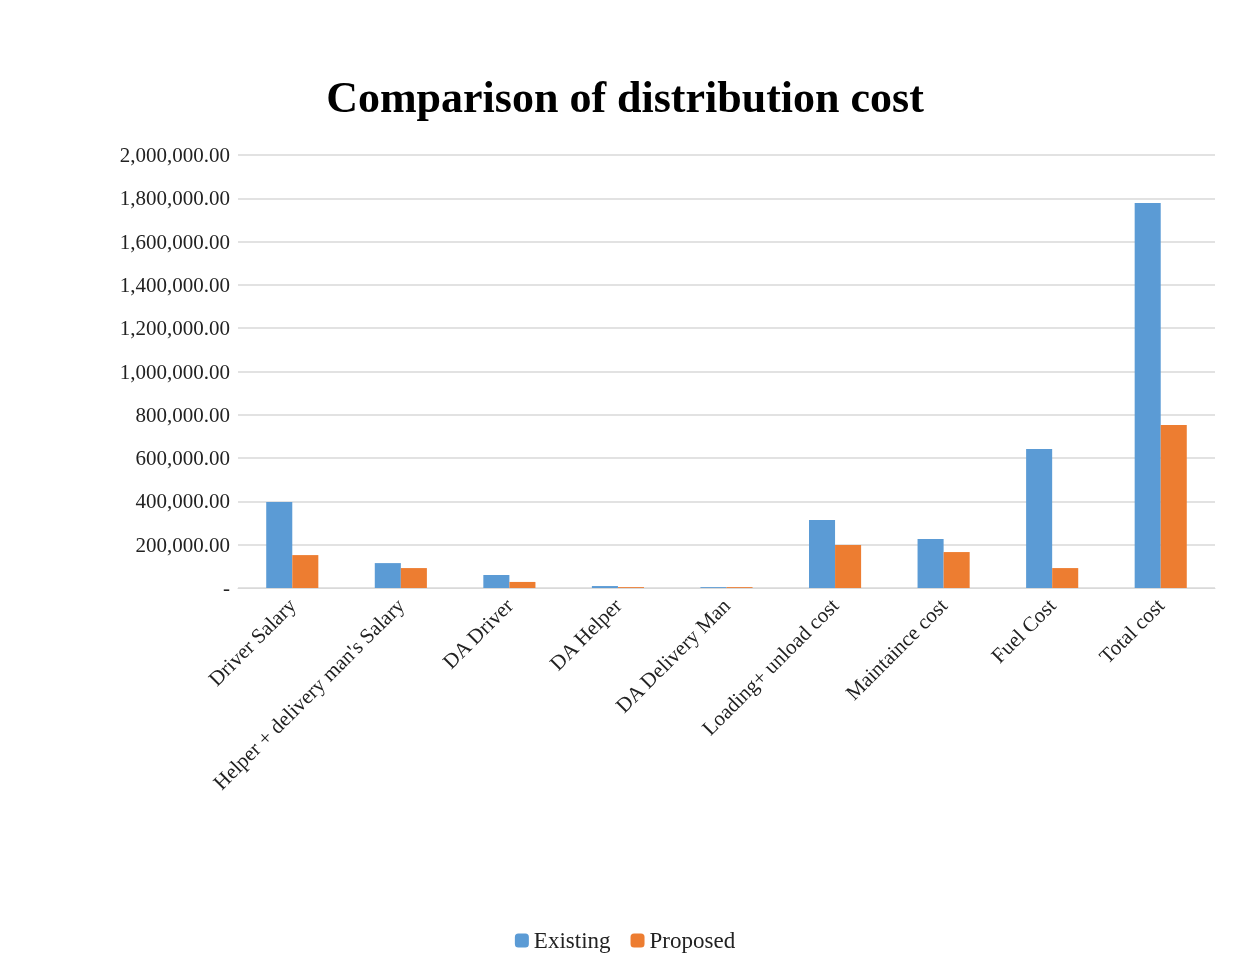  I want to click on y-tick-label: -, so click(226, 588).